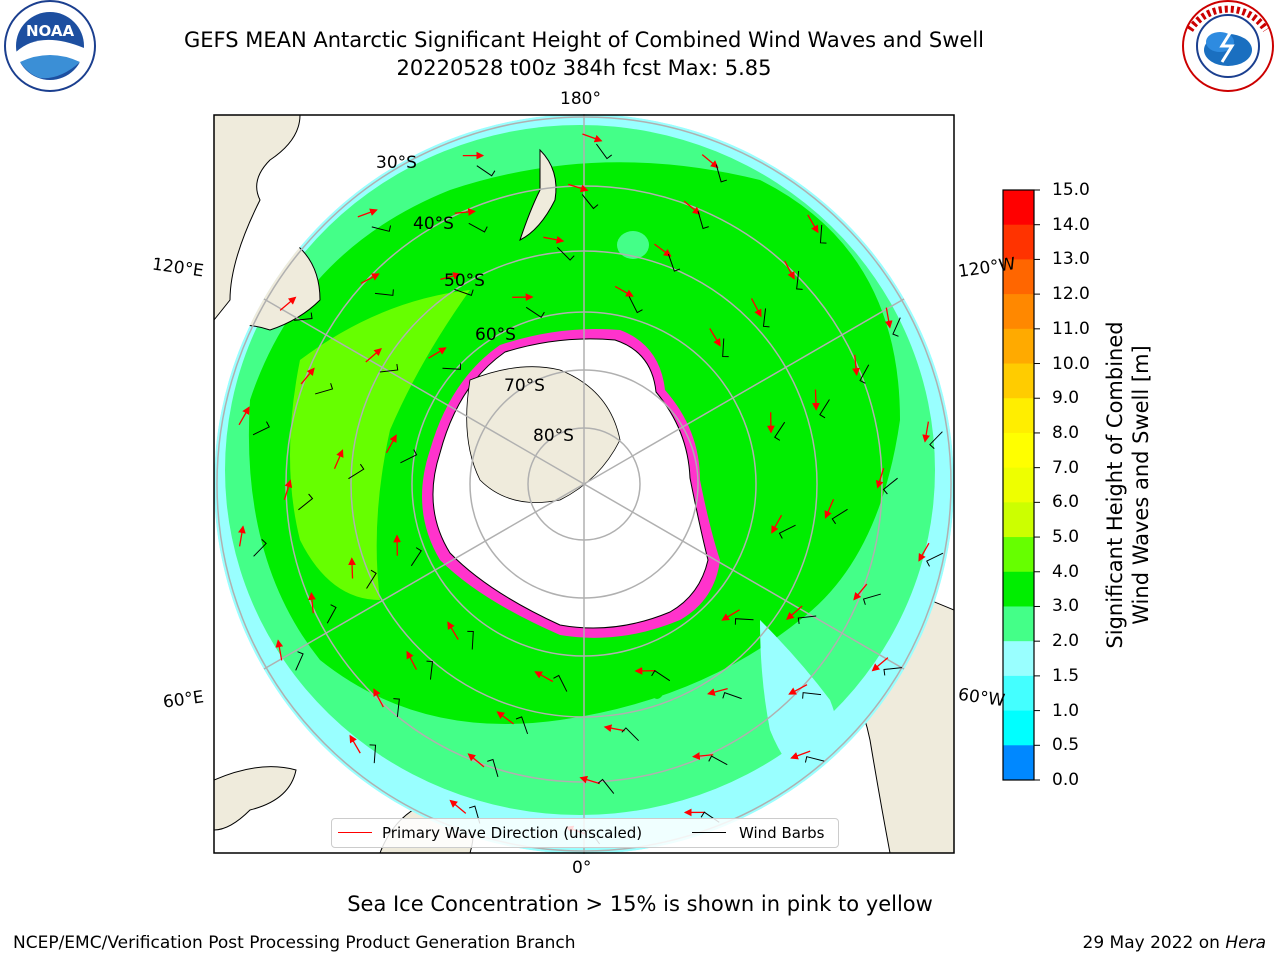  Describe the element at coordinates (1066, 398) in the screenshot. I see `colorbar-tick-label: 9.0` at that location.